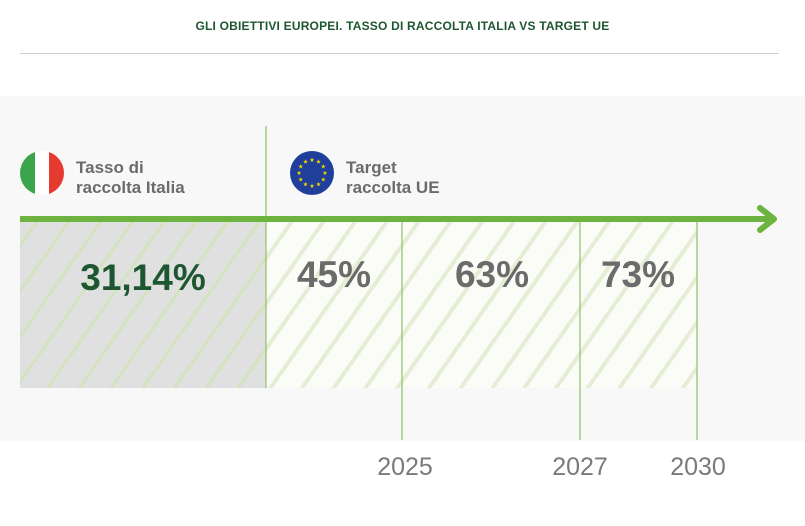  What do you see at coordinates (638, 274) in the screenshot?
I see `target-value-2030: 73%` at bounding box center [638, 274].